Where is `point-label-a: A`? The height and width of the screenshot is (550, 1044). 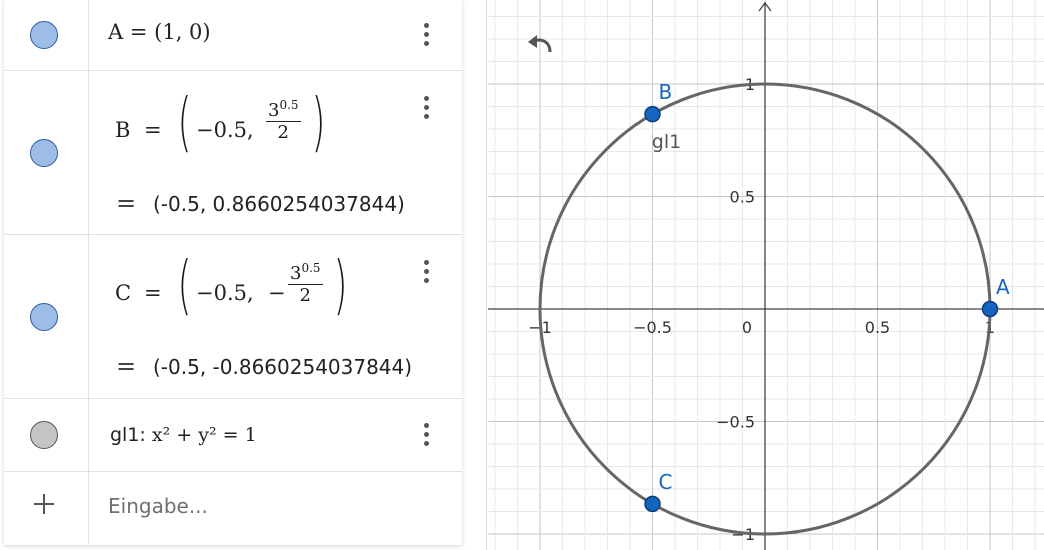
point-label-a: A is located at coordinates (1003, 287).